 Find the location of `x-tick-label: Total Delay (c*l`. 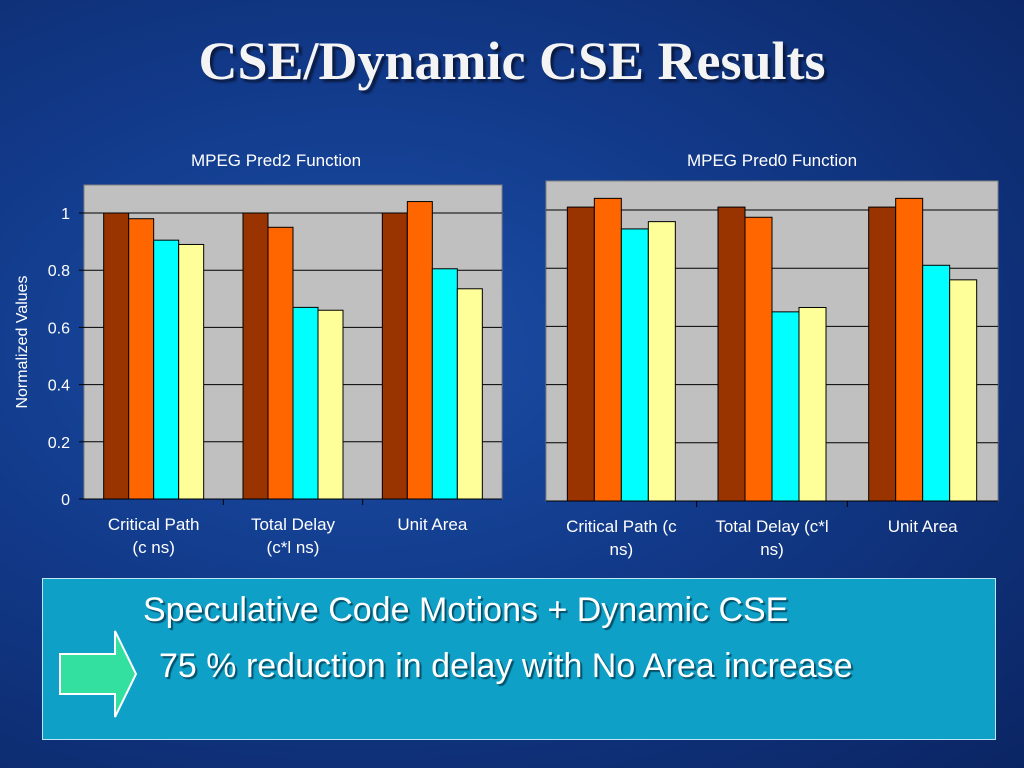

x-tick-label: Total Delay (c*l is located at coordinates (771, 526).